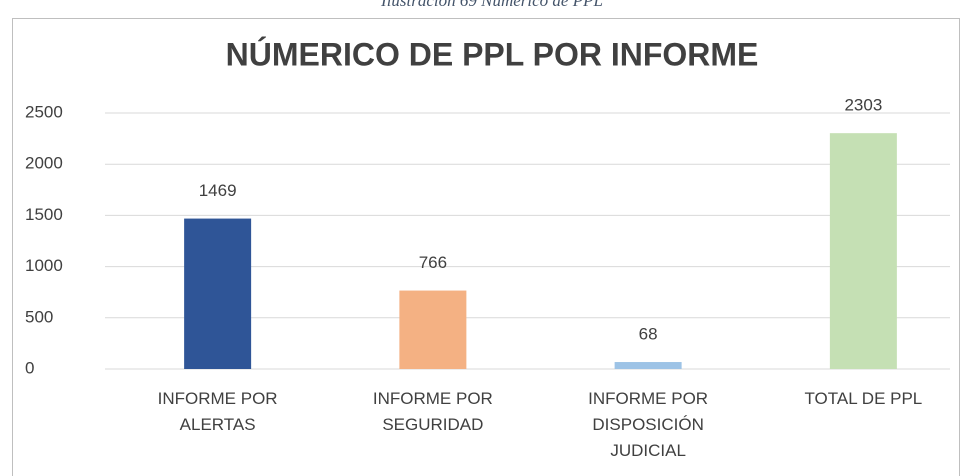  I want to click on y-tick-label: 2000, so click(44, 163).